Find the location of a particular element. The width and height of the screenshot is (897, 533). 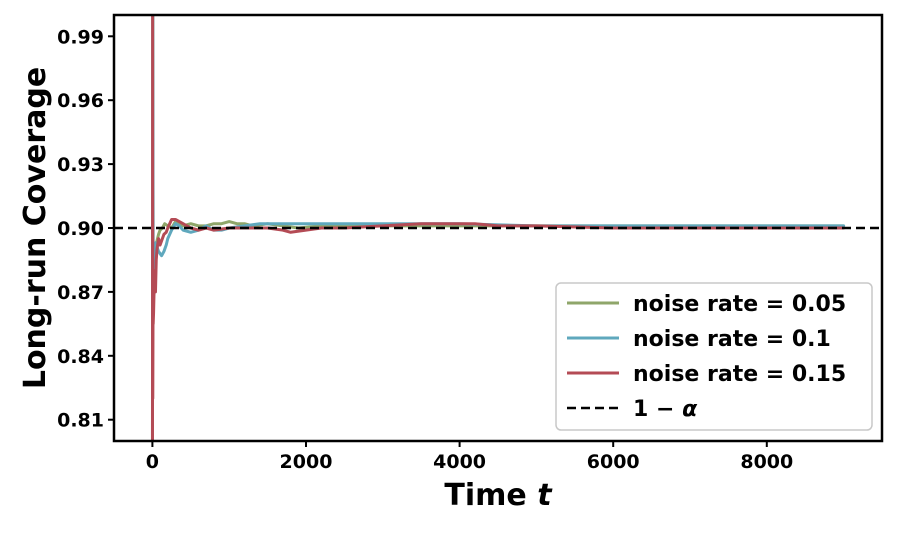

legend-label-0: noise rate = 0.05 is located at coordinates (739, 304).